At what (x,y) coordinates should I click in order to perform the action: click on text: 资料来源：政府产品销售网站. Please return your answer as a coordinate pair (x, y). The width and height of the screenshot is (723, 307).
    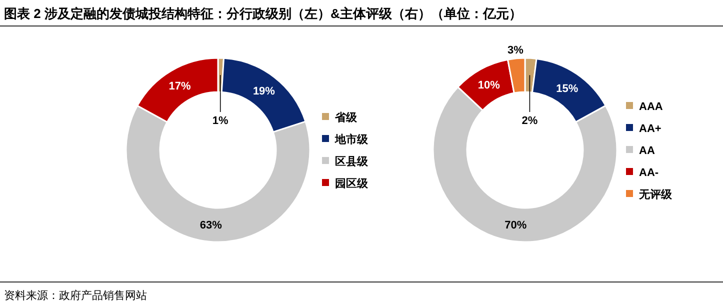
    Looking at the image, I should click on (75, 295).